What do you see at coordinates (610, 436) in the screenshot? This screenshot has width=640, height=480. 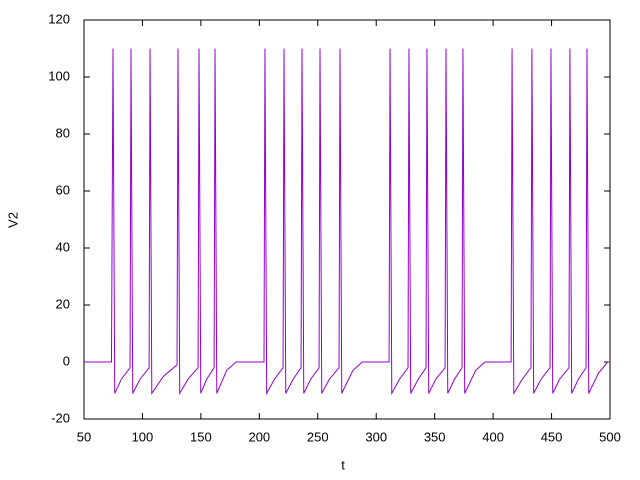 I see `x-tick-label: 500` at bounding box center [610, 436].